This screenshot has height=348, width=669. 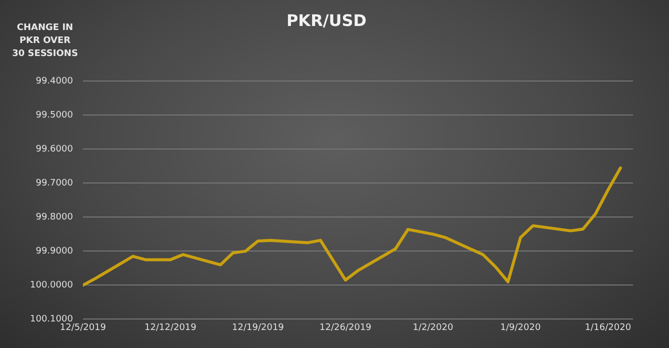 What do you see at coordinates (346, 327) in the screenshot?
I see `x-tick-label: 12/26/2019` at bounding box center [346, 327].